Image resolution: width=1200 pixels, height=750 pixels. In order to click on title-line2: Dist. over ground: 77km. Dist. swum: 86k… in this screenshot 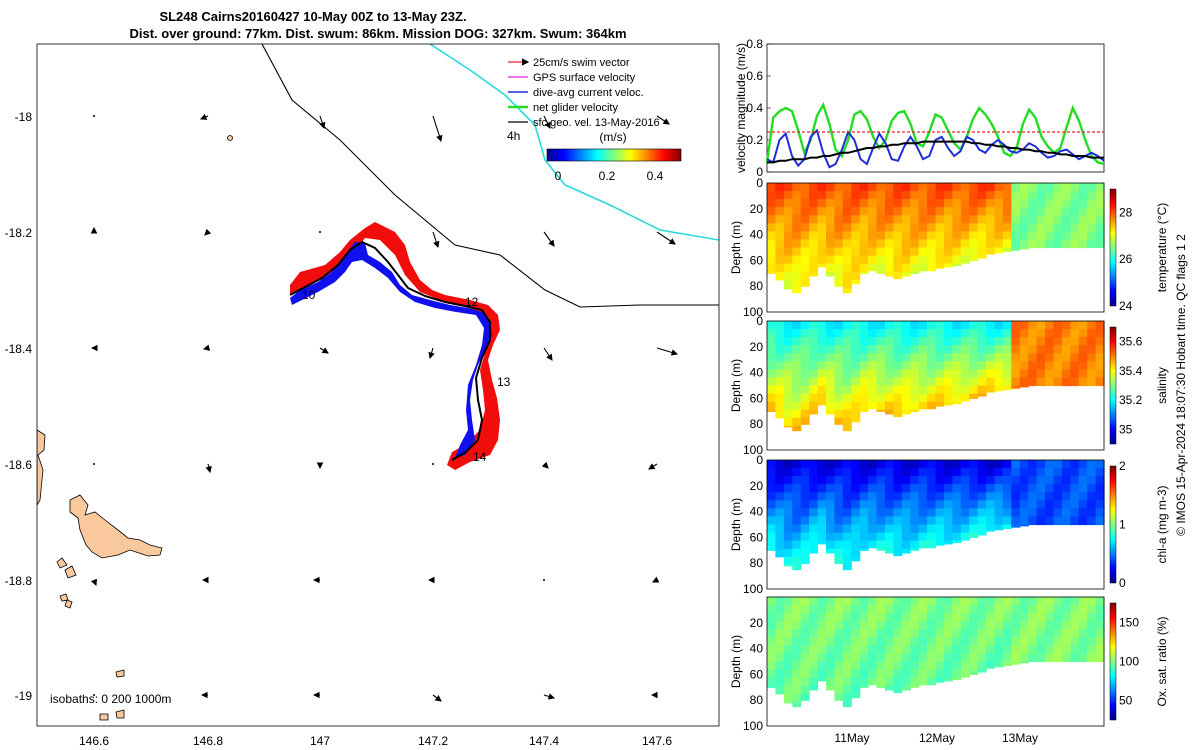, I will do `click(377, 33)`.